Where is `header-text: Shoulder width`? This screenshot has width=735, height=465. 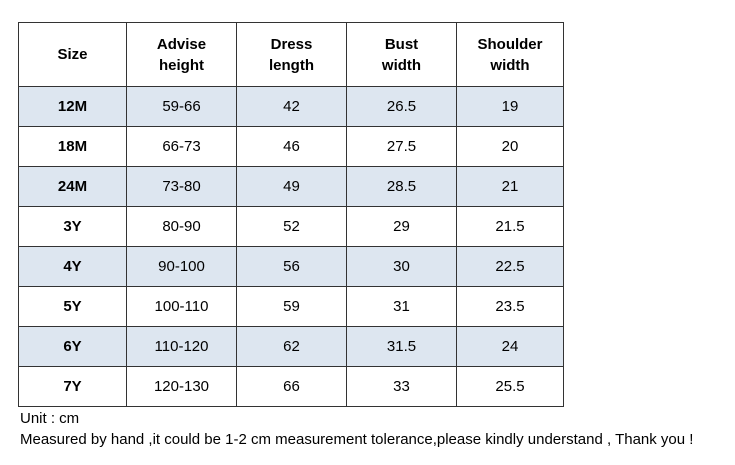 header-text: Shoulder width is located at coordinates (510, 54).